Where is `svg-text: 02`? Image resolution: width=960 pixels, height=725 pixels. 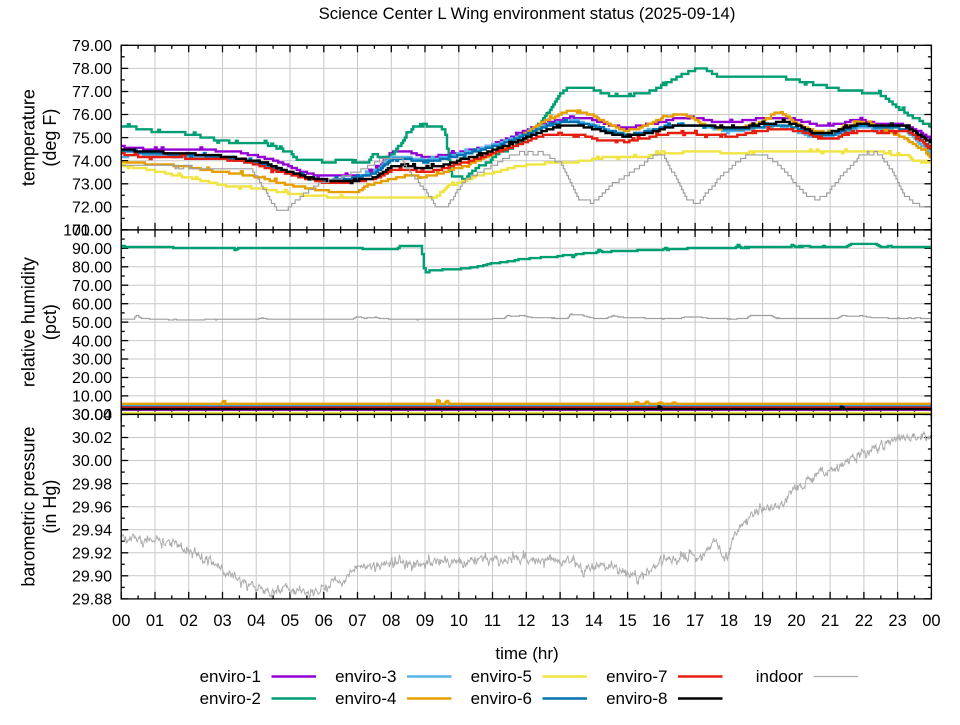
svg-text: 02 is located at coordinates (189, 621).